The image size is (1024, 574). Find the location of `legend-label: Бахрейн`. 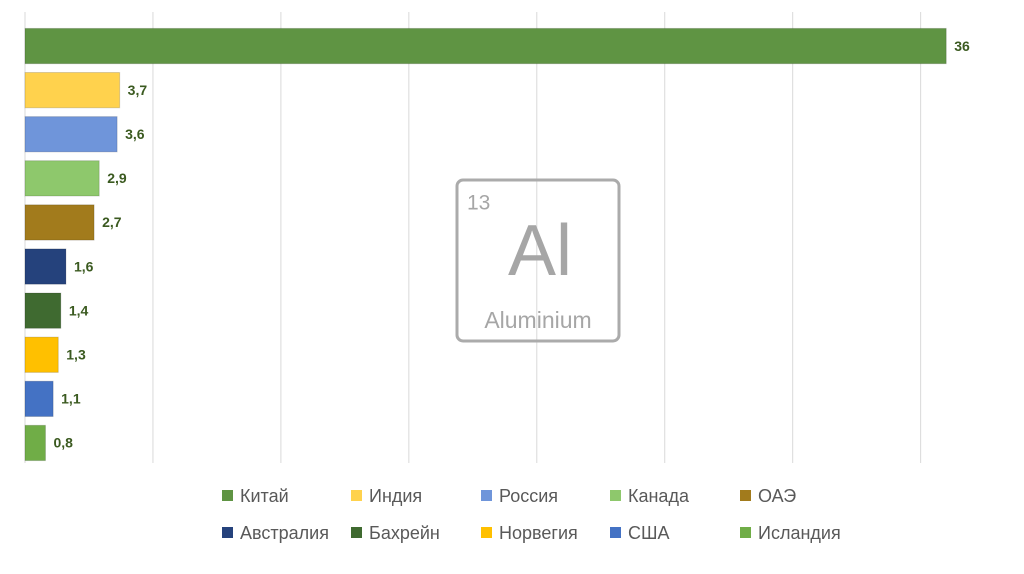

legend-label: Бахрейн is located at coordinates (404, 533).